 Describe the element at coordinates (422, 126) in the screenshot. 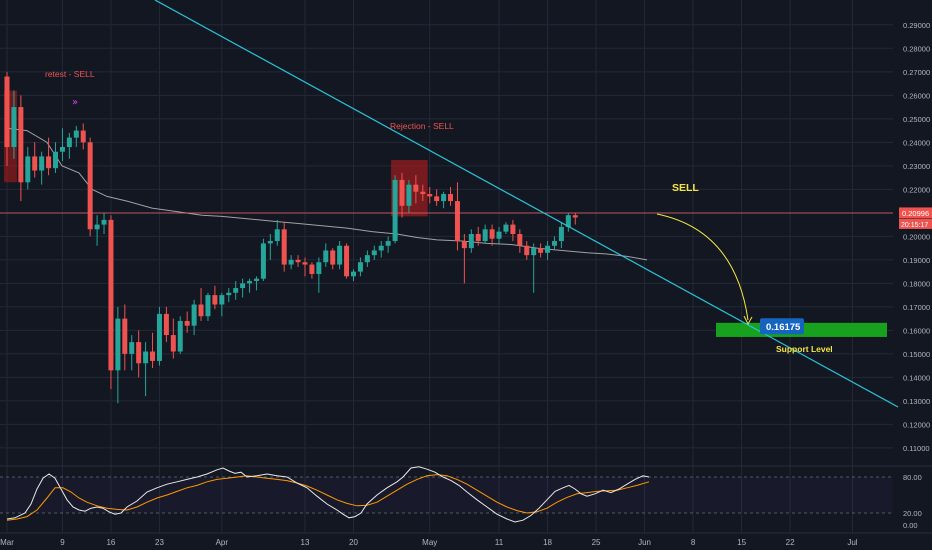

I see `rejection-sell-label: Rejection - SELL` at that location.